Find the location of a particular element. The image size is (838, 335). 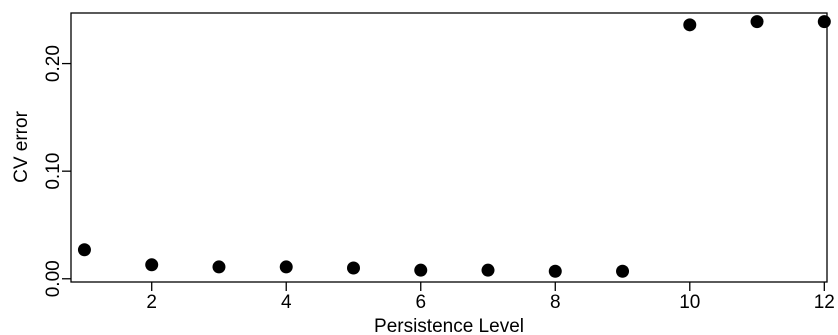

x-tick-label: 2 is located at coordinates (151, 302).